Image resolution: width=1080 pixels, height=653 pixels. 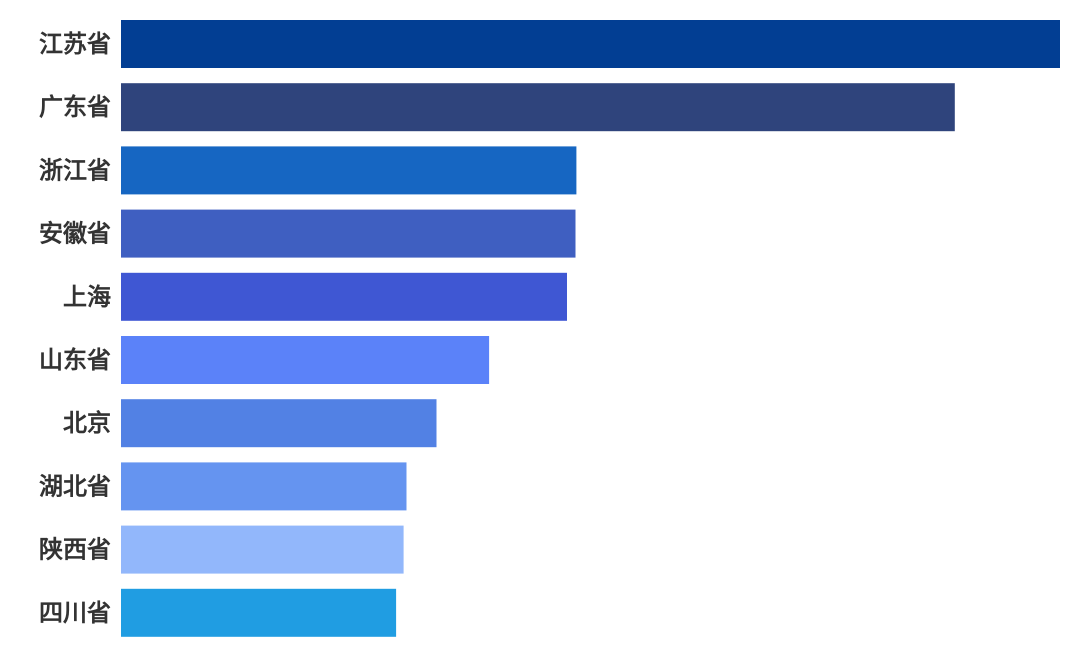 What do you see at coordinates (75, 550) in the screenshot?
I see `category-label-9: 陕西省` at bounding box center [75, 550].